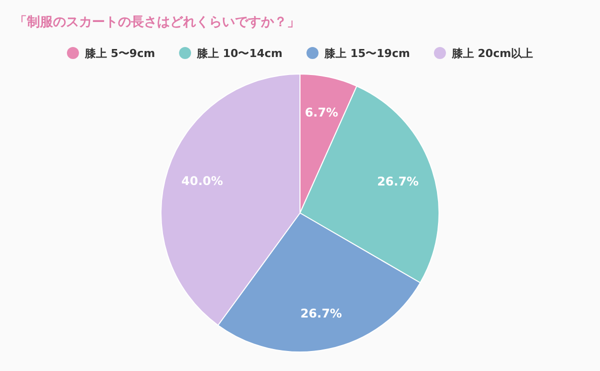  Describe the element at coordinates (157, 22) in the screenshot. I see `chart-title: 「制服のスカートの長さはどれくらいですか？」` at that location.